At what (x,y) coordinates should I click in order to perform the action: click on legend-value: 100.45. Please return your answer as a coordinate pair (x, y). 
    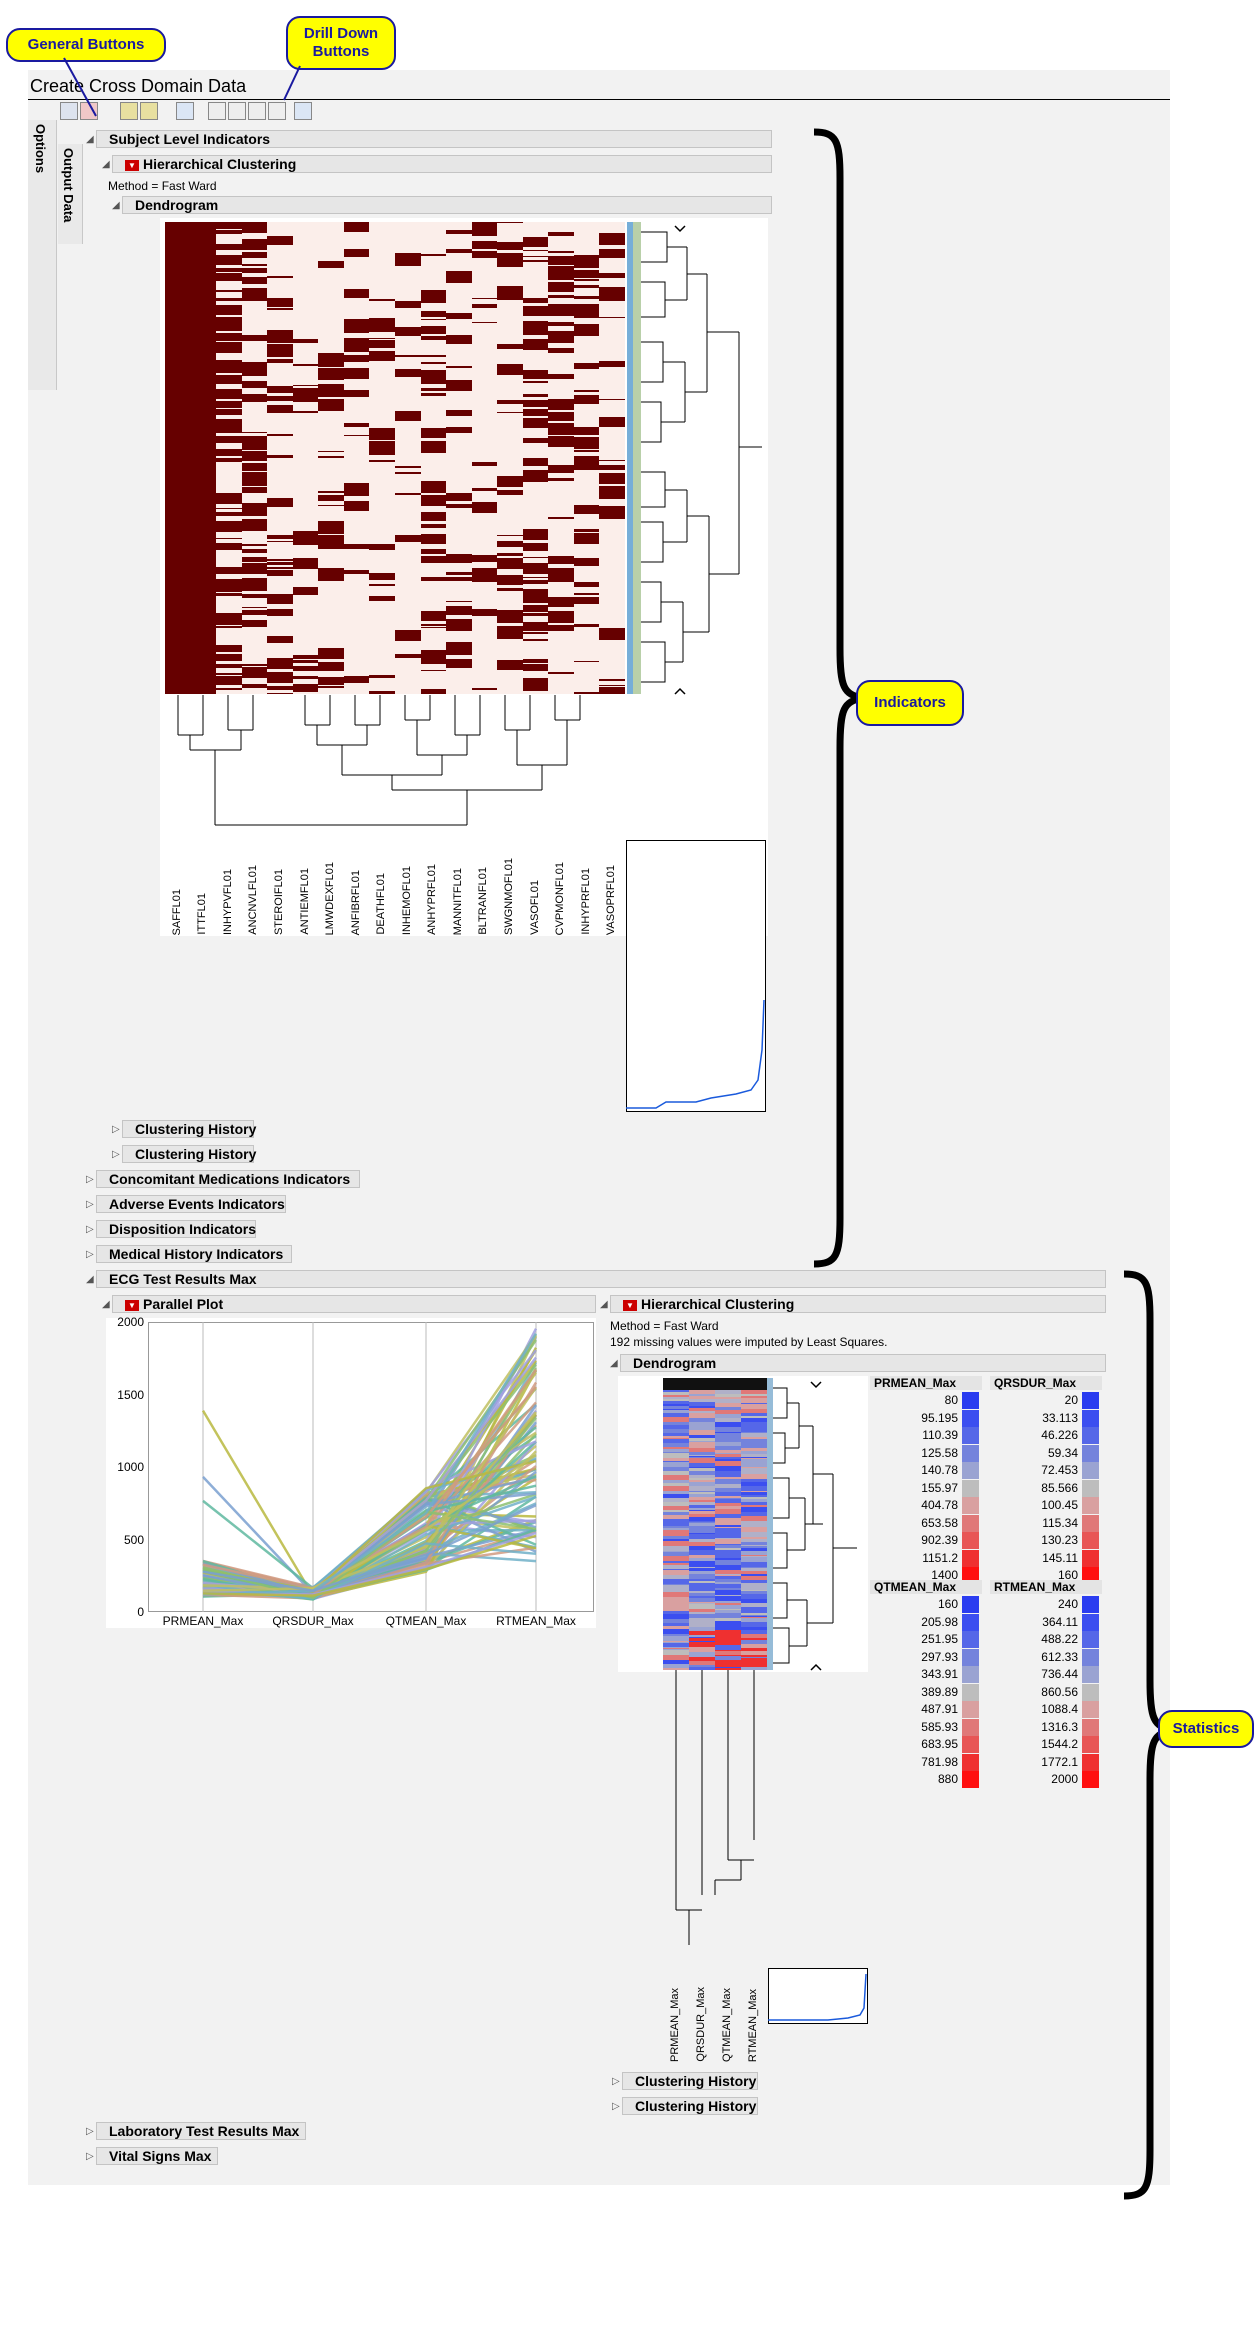
    Looking at the image, I should click on (1059, 1505).